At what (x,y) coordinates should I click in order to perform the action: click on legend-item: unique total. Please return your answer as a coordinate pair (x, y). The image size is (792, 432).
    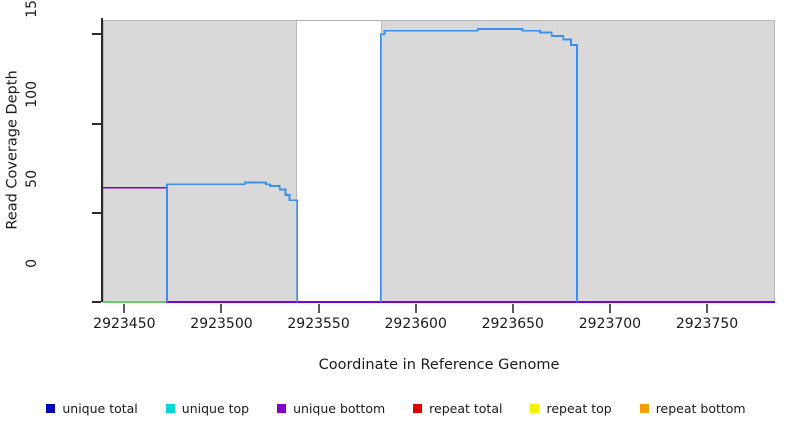
    Looking at the image, I should click on (92, 408).